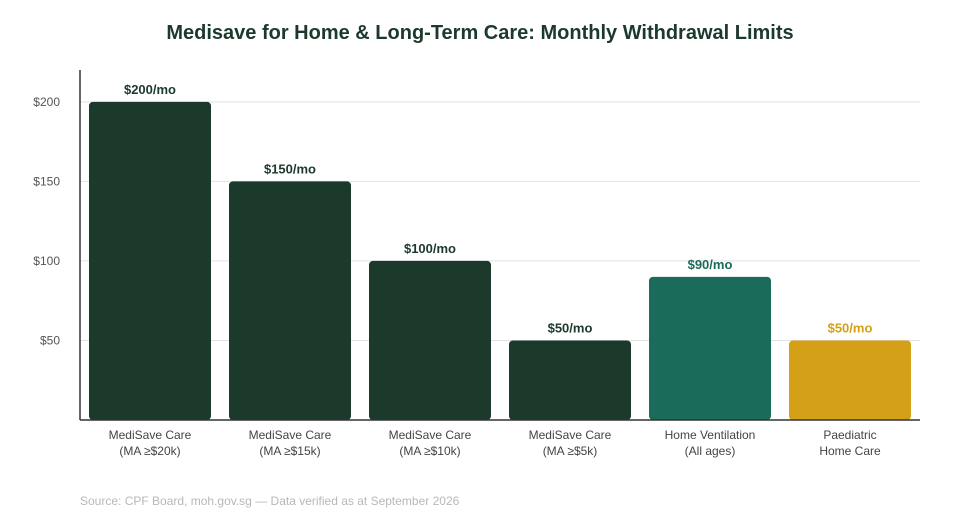 The height and width of the screenshot is (520, 960). What do you see at coordinates (290, 168) in the screenshot?
I see `bar-value-label: $150/mo` at bounding box center [290, 168].